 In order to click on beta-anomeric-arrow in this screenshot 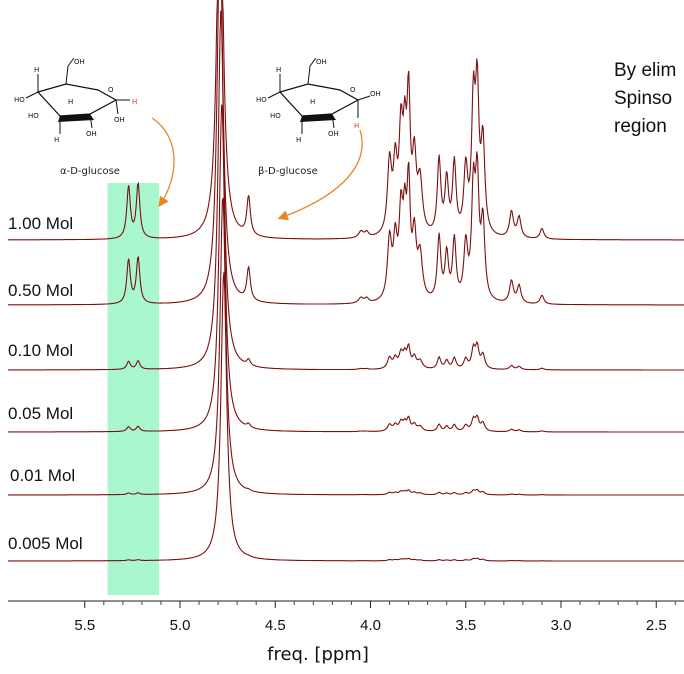, I will do `click(320, 175)`.